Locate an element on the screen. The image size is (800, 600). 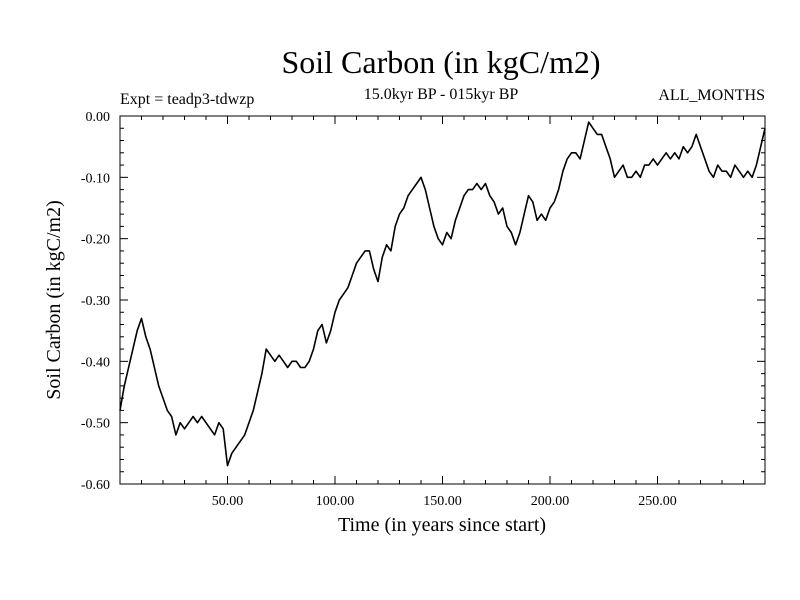
x-tick-label: 150.00 is located at coordinates (442, 501).